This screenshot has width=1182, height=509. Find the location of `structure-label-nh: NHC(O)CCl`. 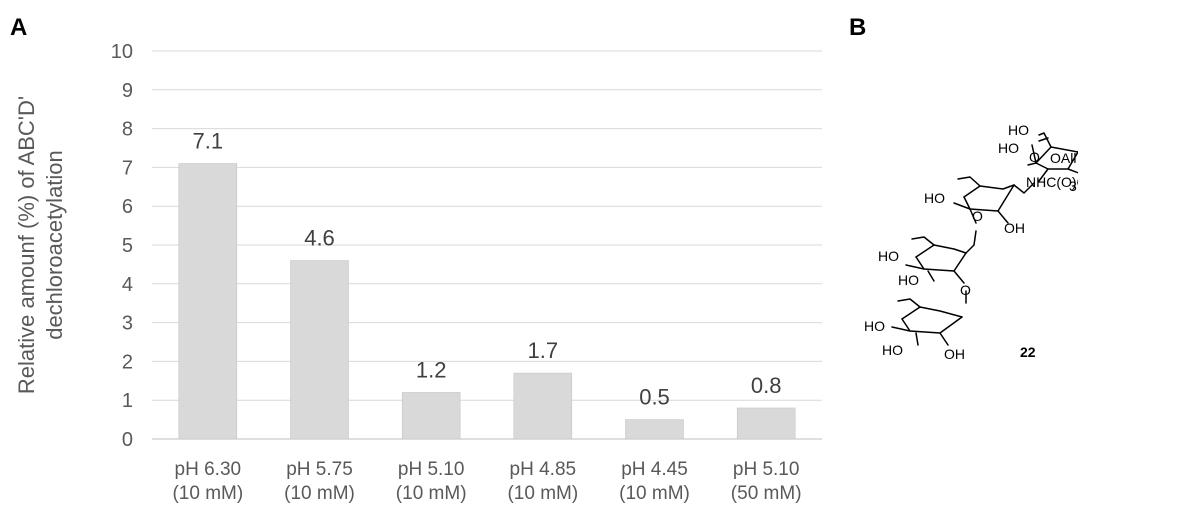

structure-label-nh: NHC(O)CCl is located at coordinates (1052, 182).